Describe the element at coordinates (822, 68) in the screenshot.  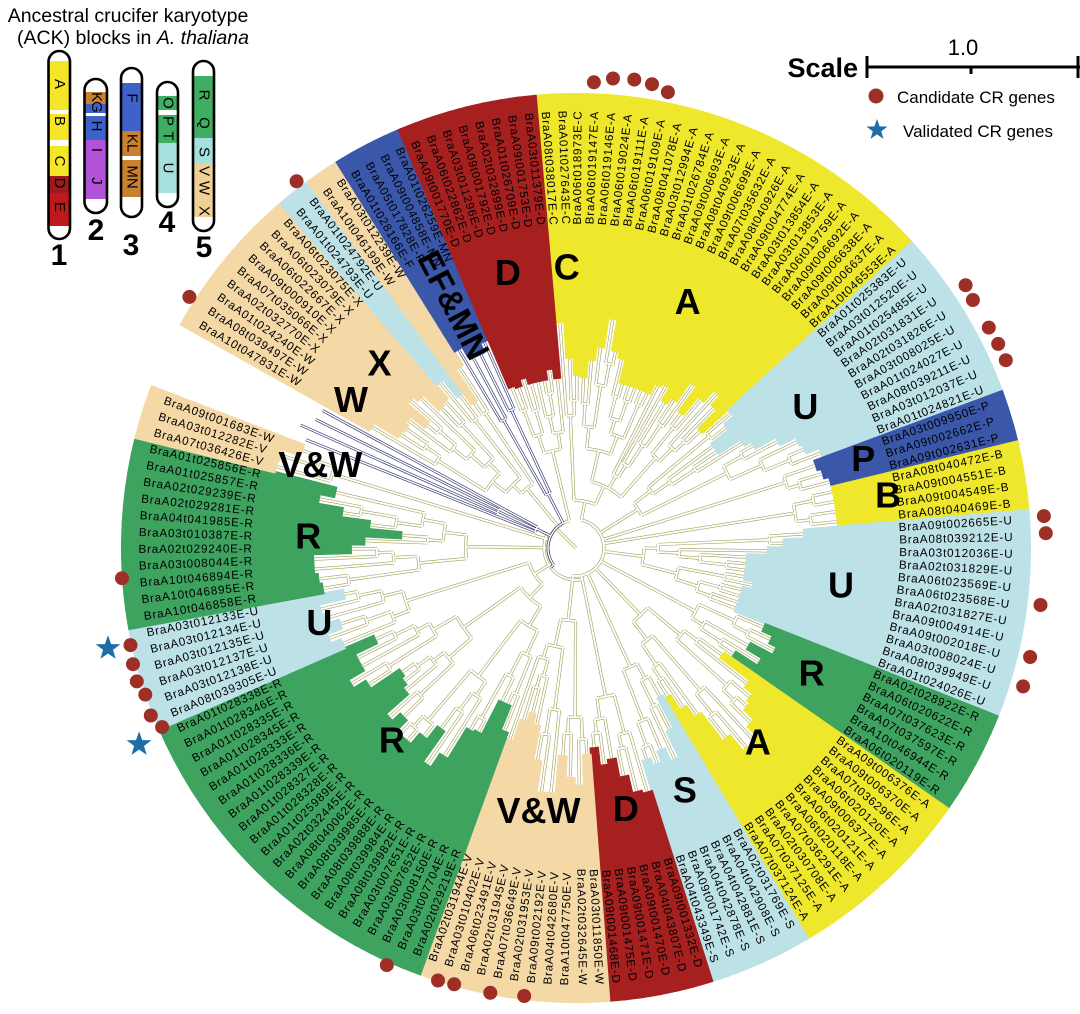
I see `svg-text: Scale` at that location.